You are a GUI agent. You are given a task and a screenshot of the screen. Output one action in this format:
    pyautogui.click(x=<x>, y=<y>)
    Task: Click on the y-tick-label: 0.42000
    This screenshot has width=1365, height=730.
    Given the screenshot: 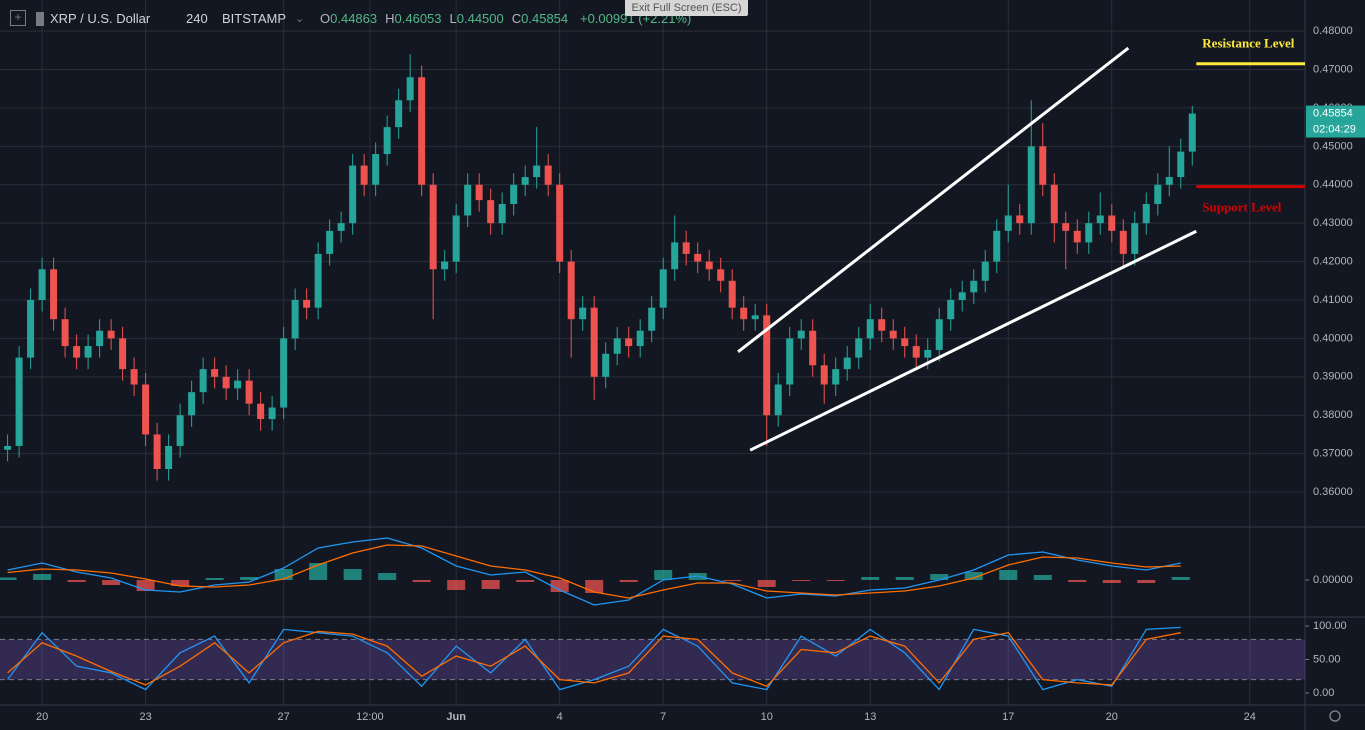 What is the action you would take?
    pyautogui.click(x=1333, y=261)
    